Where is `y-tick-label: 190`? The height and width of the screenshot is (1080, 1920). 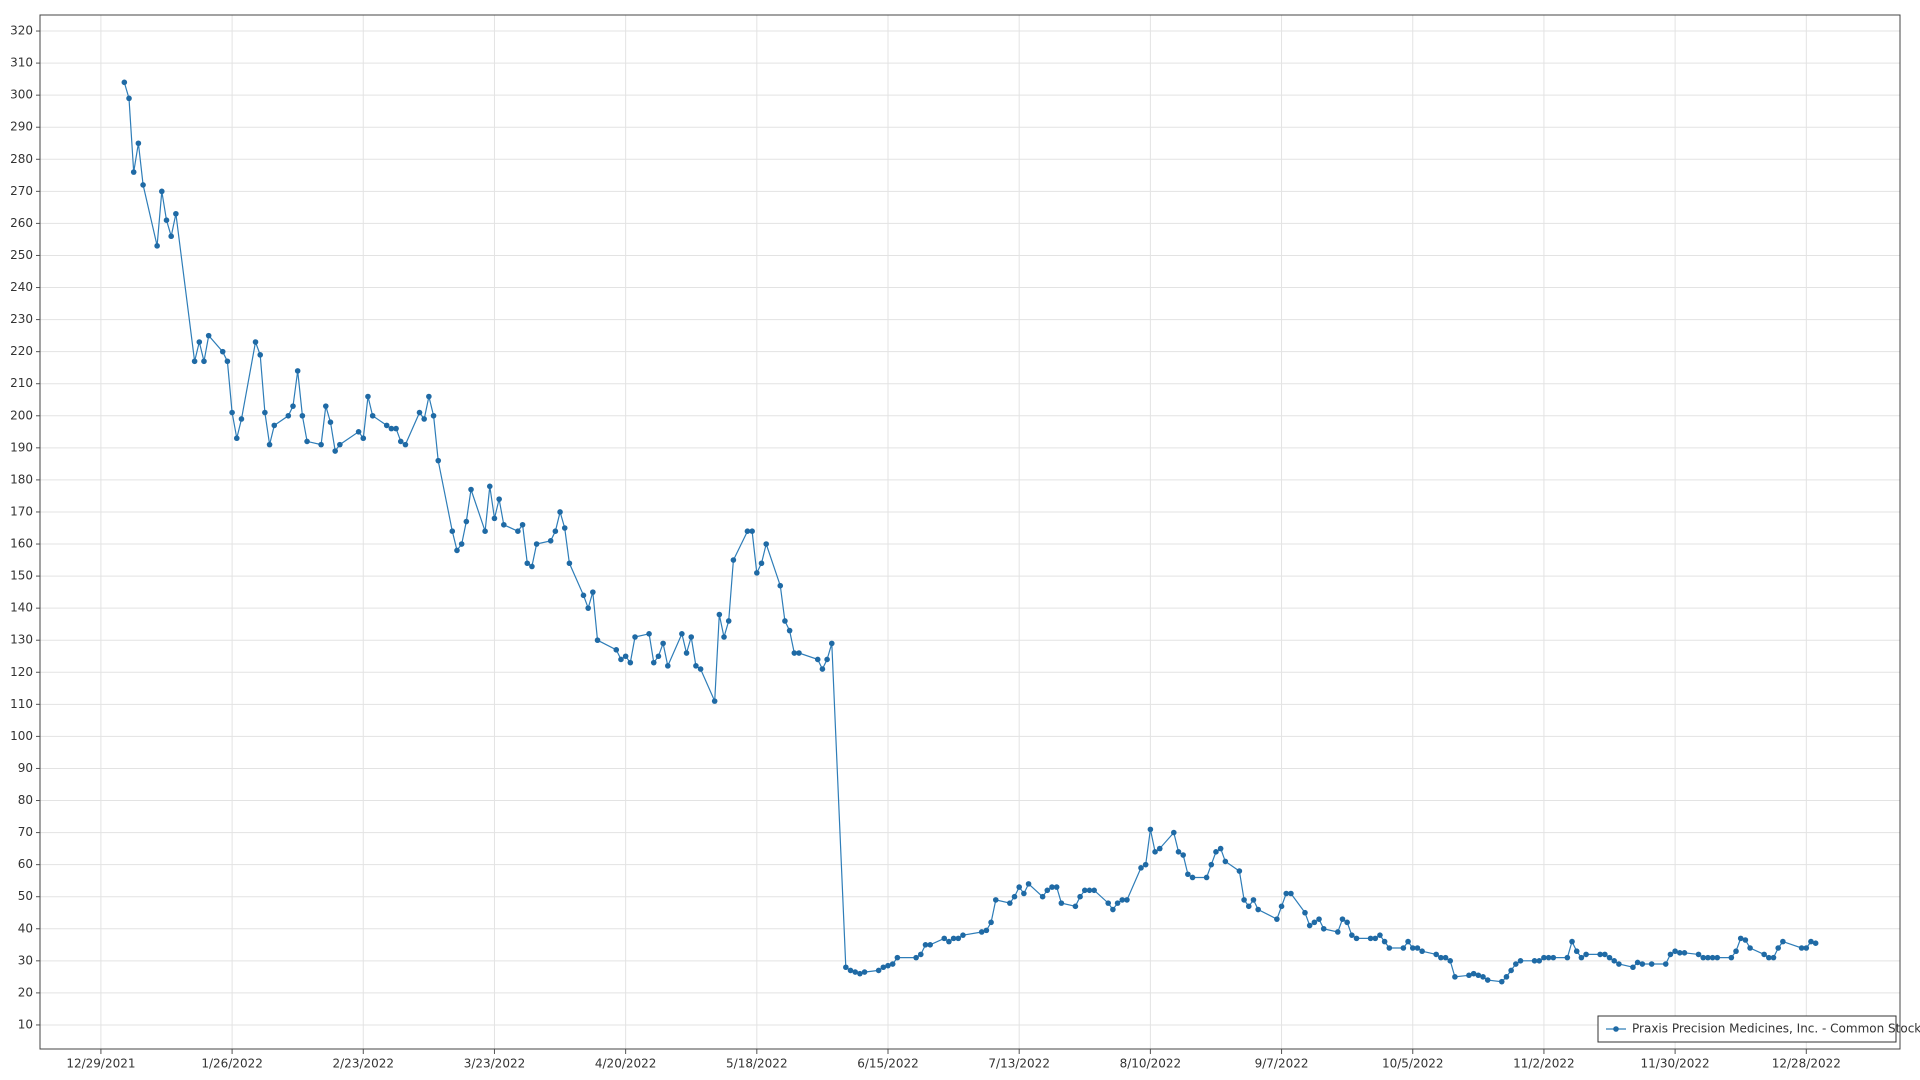 y-tick-label: 190 is located at coordinates (21, 447).